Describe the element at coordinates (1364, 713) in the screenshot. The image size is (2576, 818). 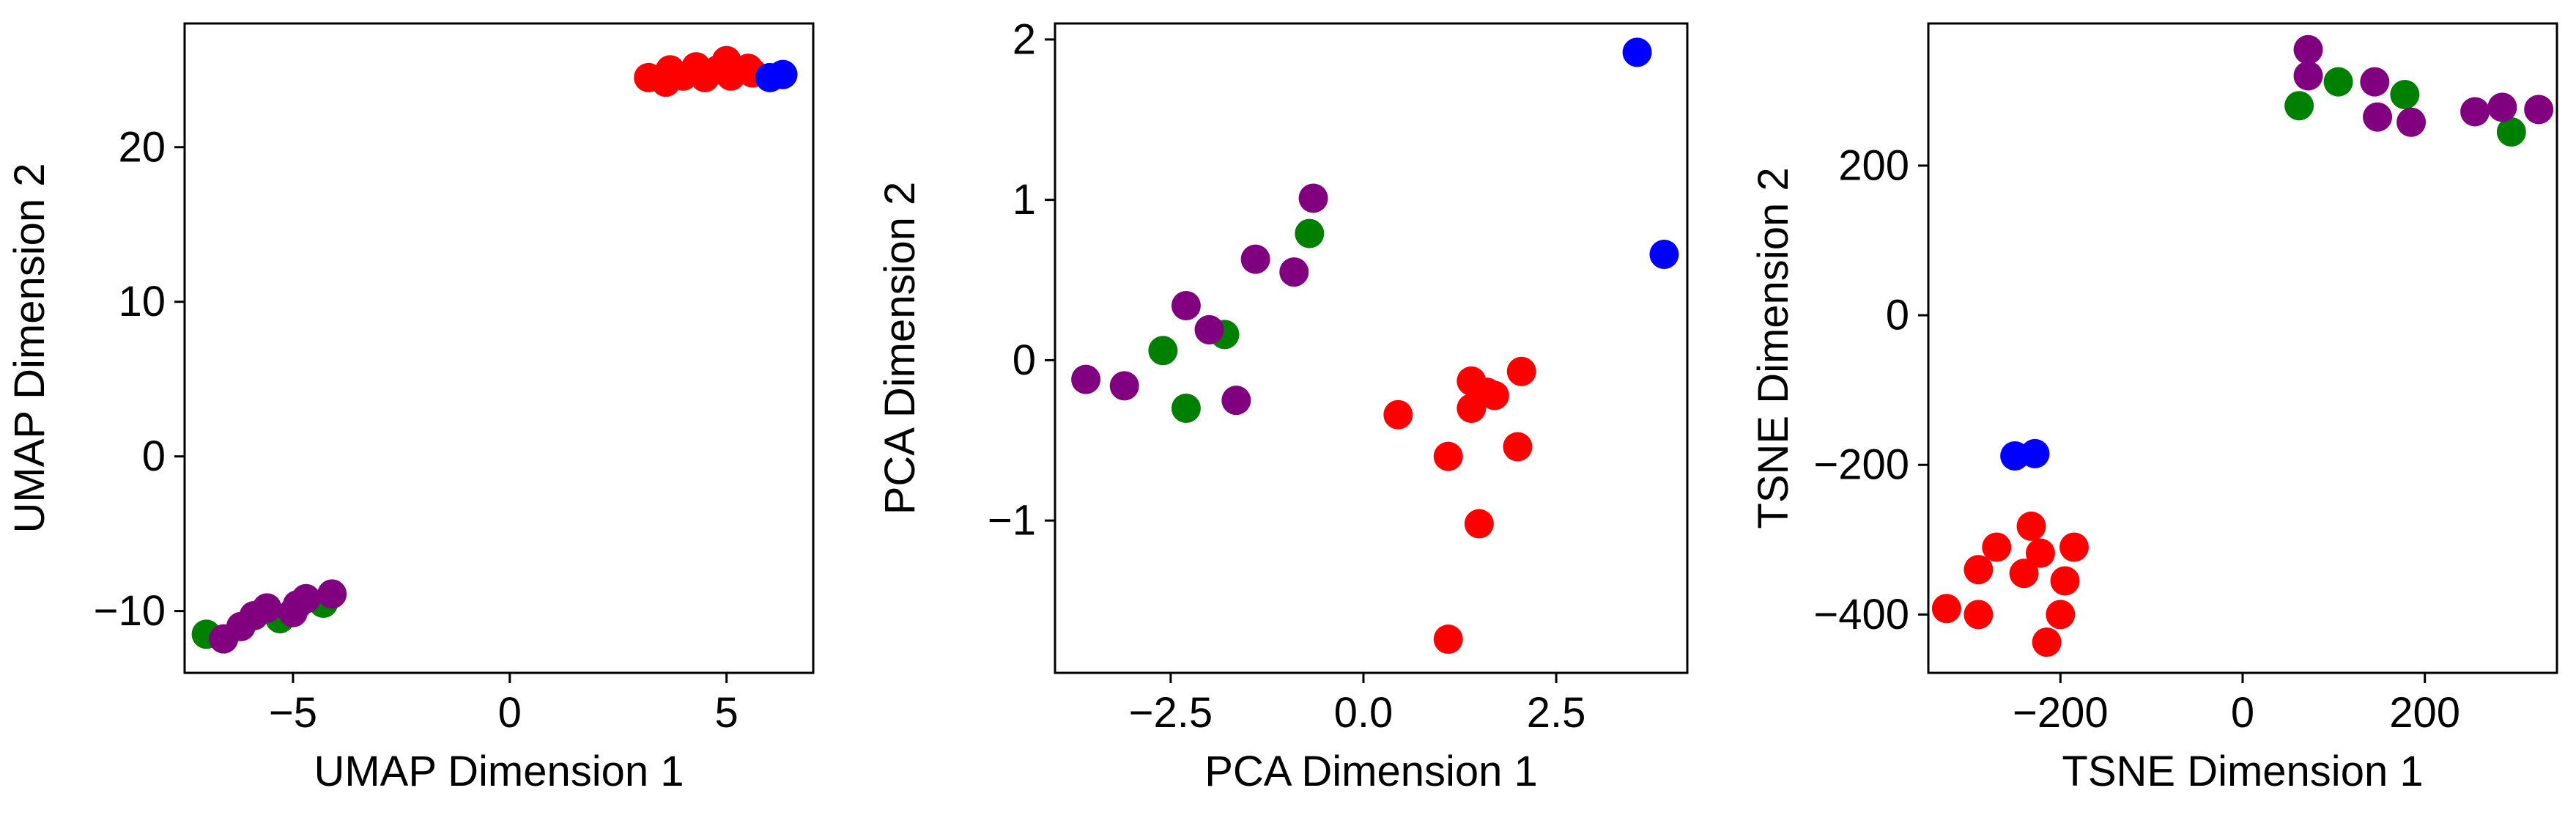
I see `pca-x-tick-label: 0.0` at that location.